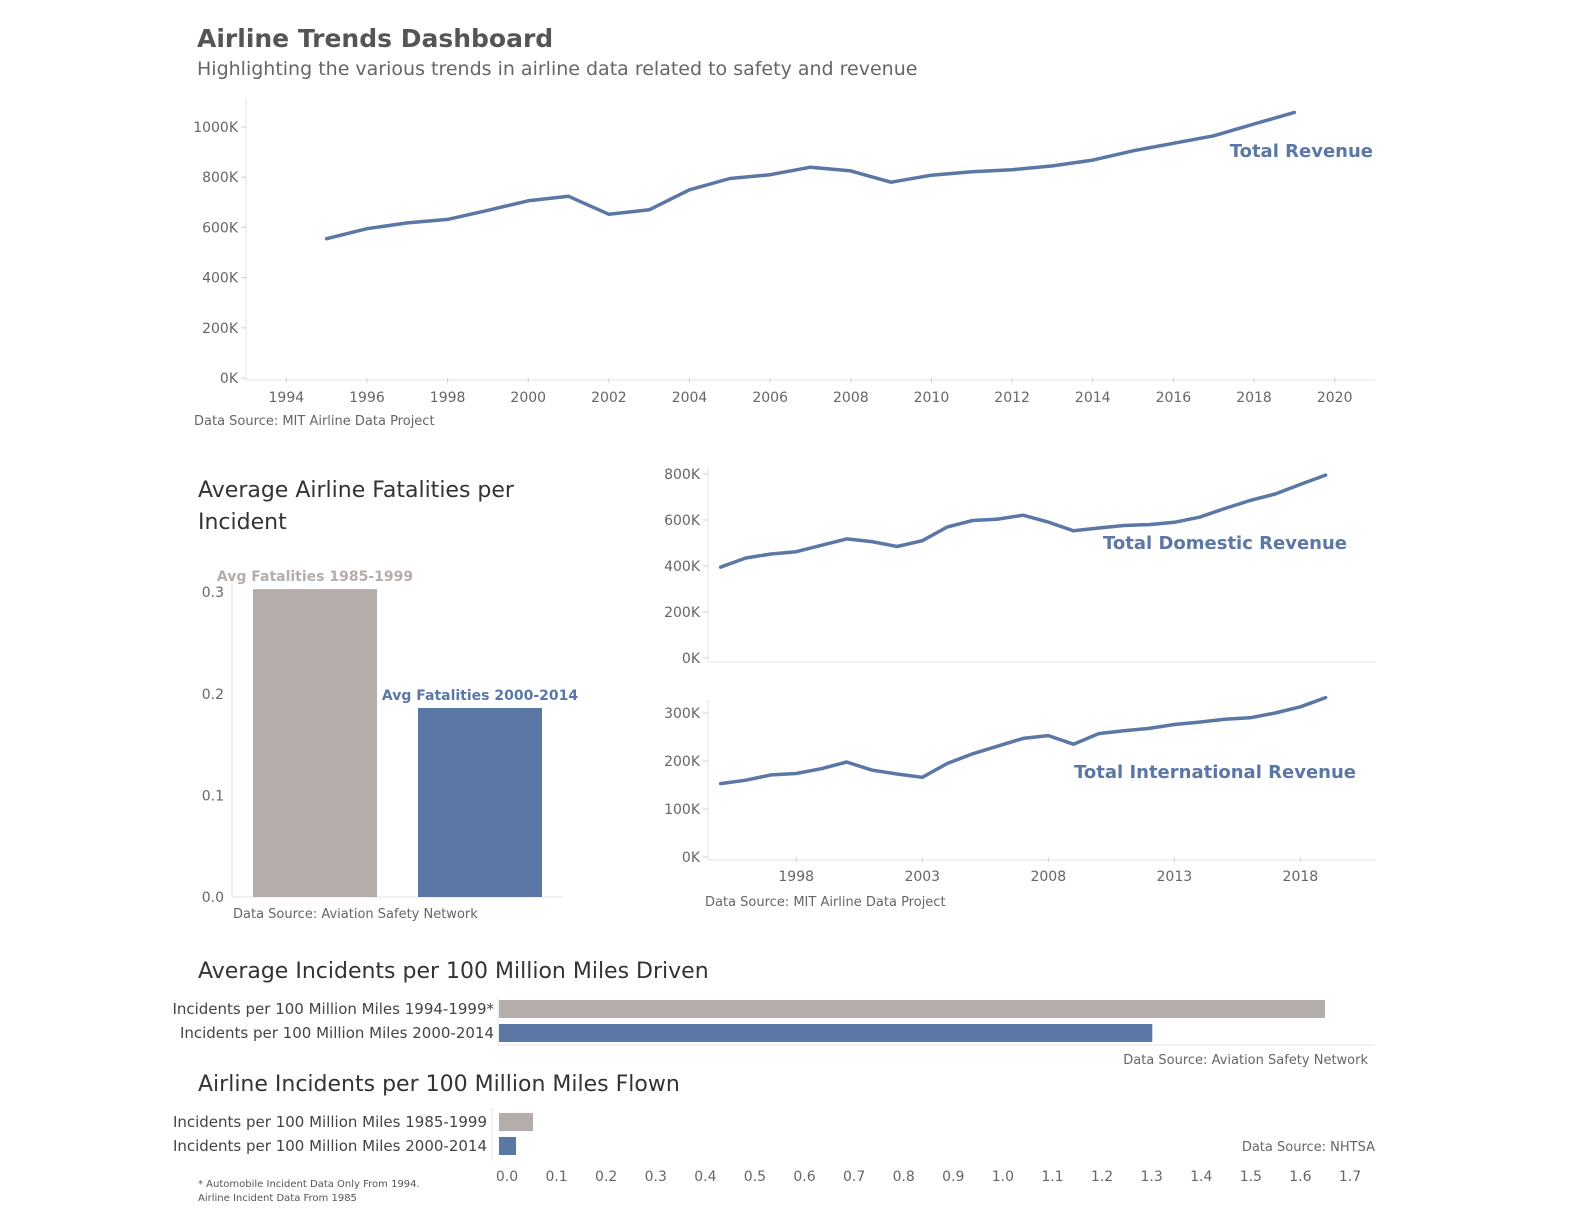 This screenshot has width=1584, height=1224. I want to click on fatalities-title-line1: Average Airline Fatalities per, so click(356, 490).